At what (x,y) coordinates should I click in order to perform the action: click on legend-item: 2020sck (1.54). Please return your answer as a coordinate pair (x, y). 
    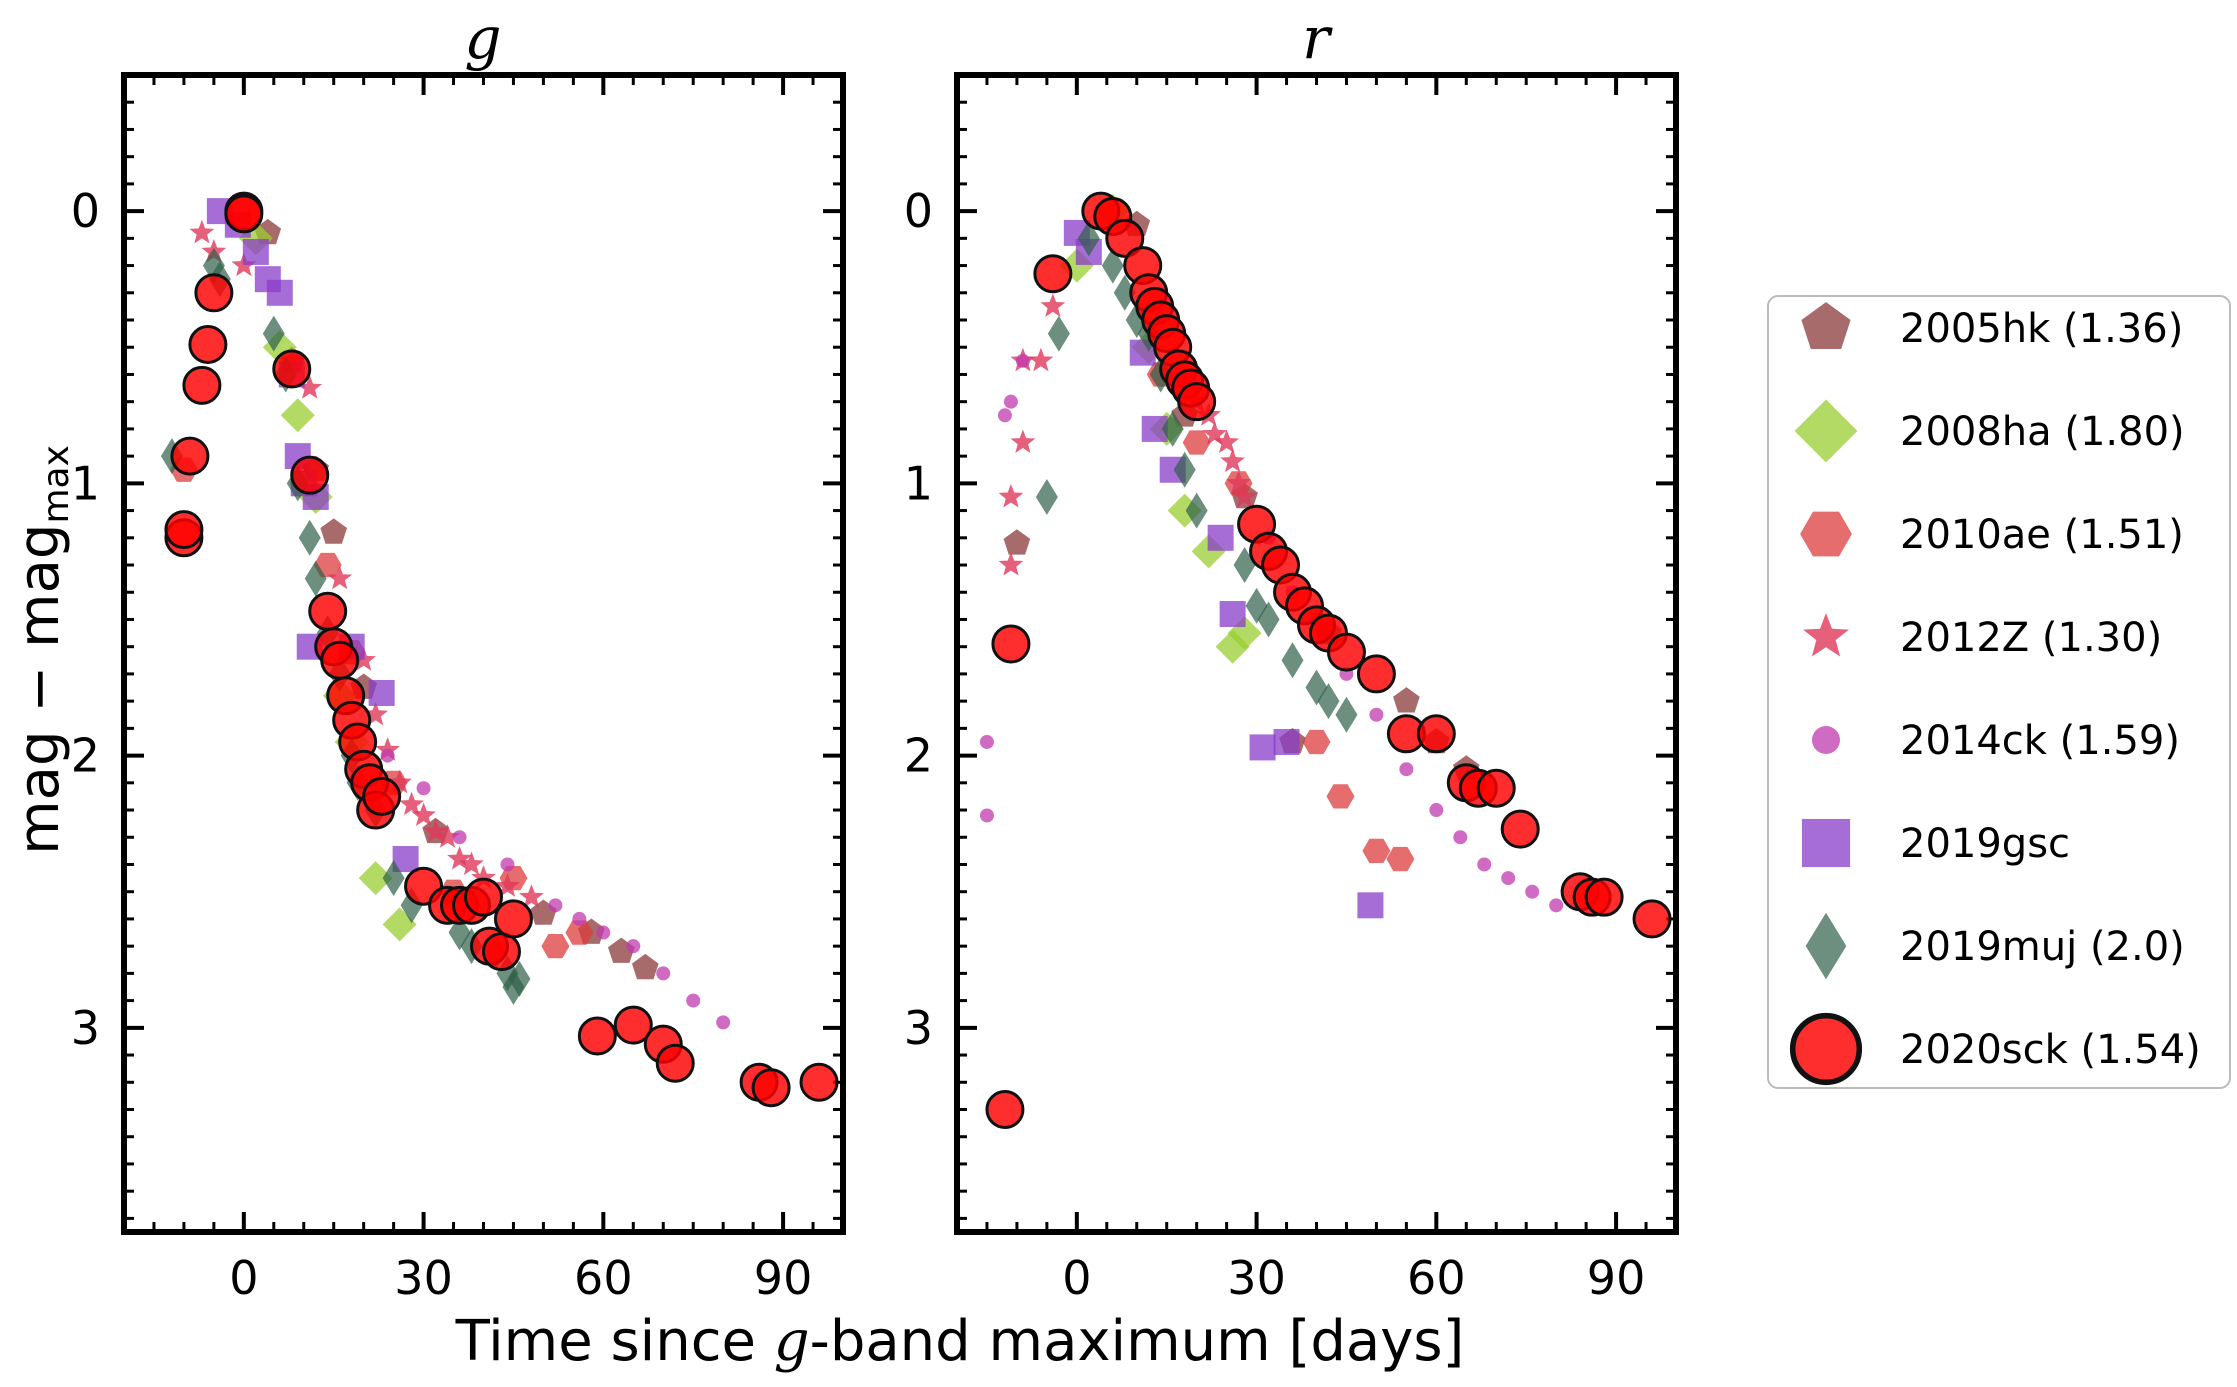
    Looking at the image, I should click on (1995, 1049).